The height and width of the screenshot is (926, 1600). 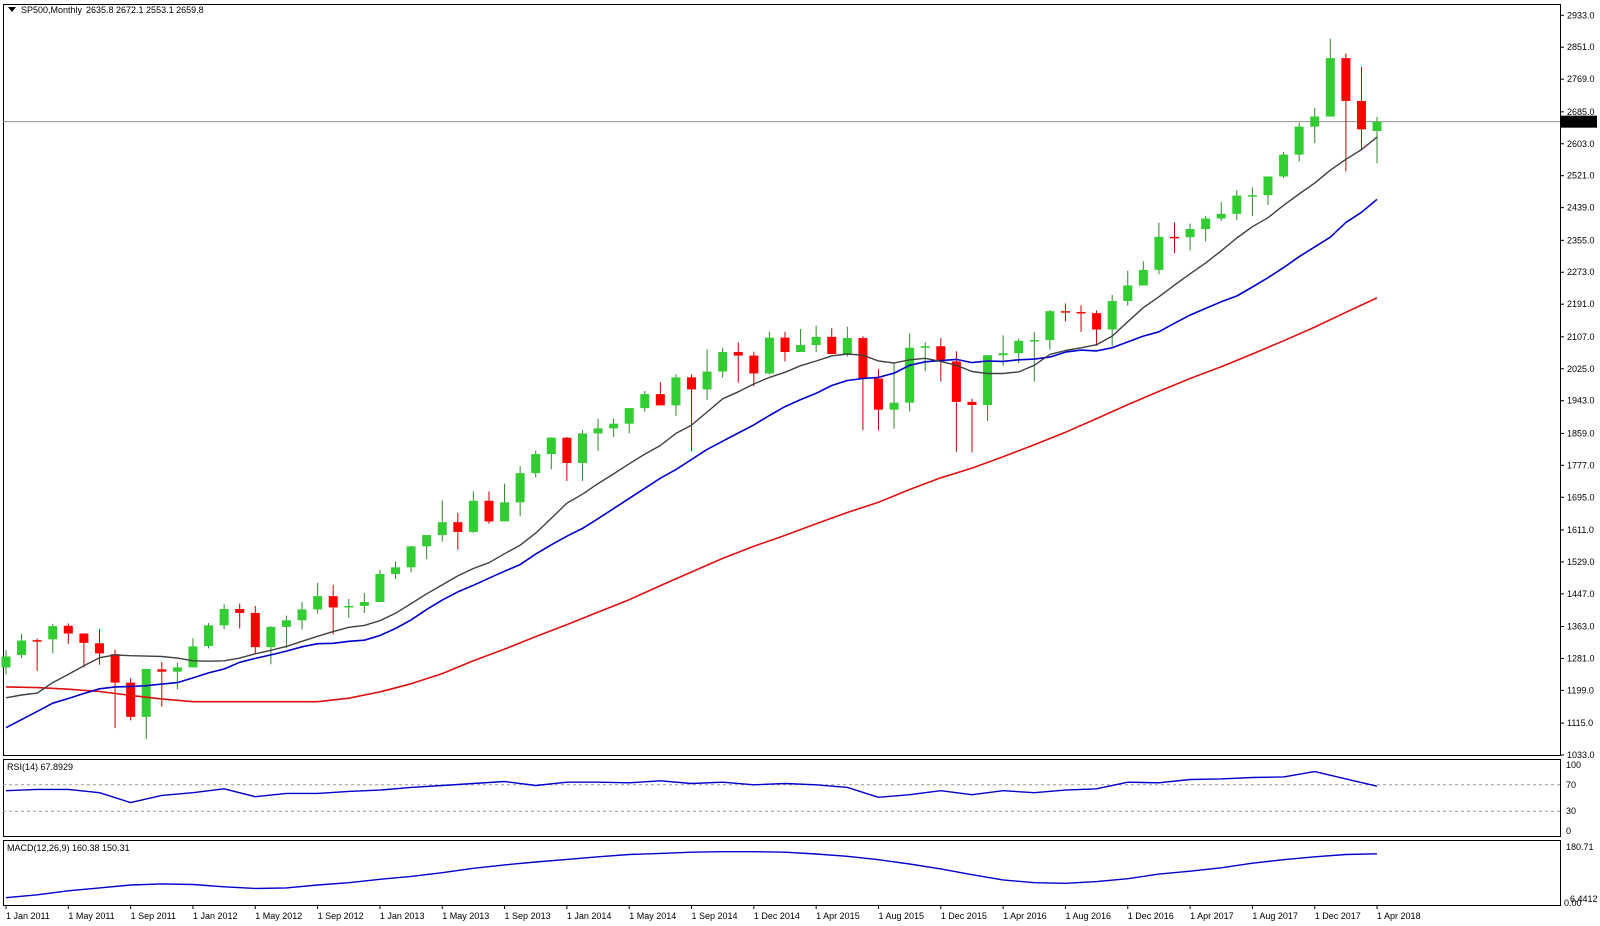 What do you see at coordinates (145, 10) in the screenshot?
I see `ohlc-label: 2635.8 2672.1 2553.1 2659.8` at bounding box center [145, 10].